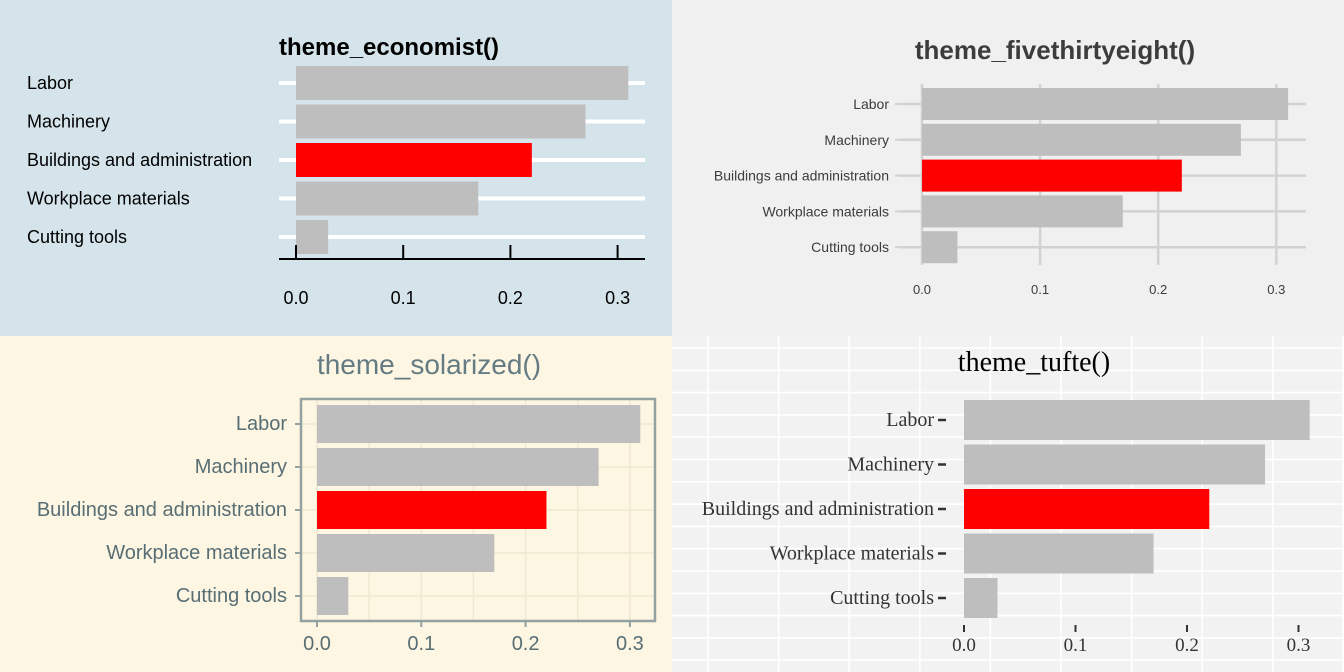 This screenshot has height=672, width=1344. Describe the element at coordinates (1034, 362) in the screenshot. I see `chart-title: theme_tufte()` at that location.